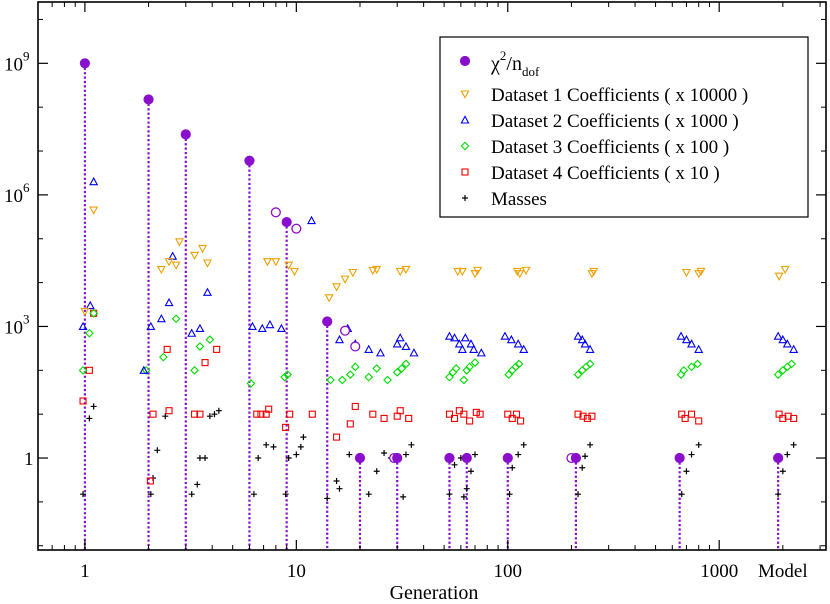 This screenshot has height=604, width=830. What do you see at coordinates (434, 593) in the screenshot?
I see `x-axis-label: Generation` at bounding box center [434, 593].